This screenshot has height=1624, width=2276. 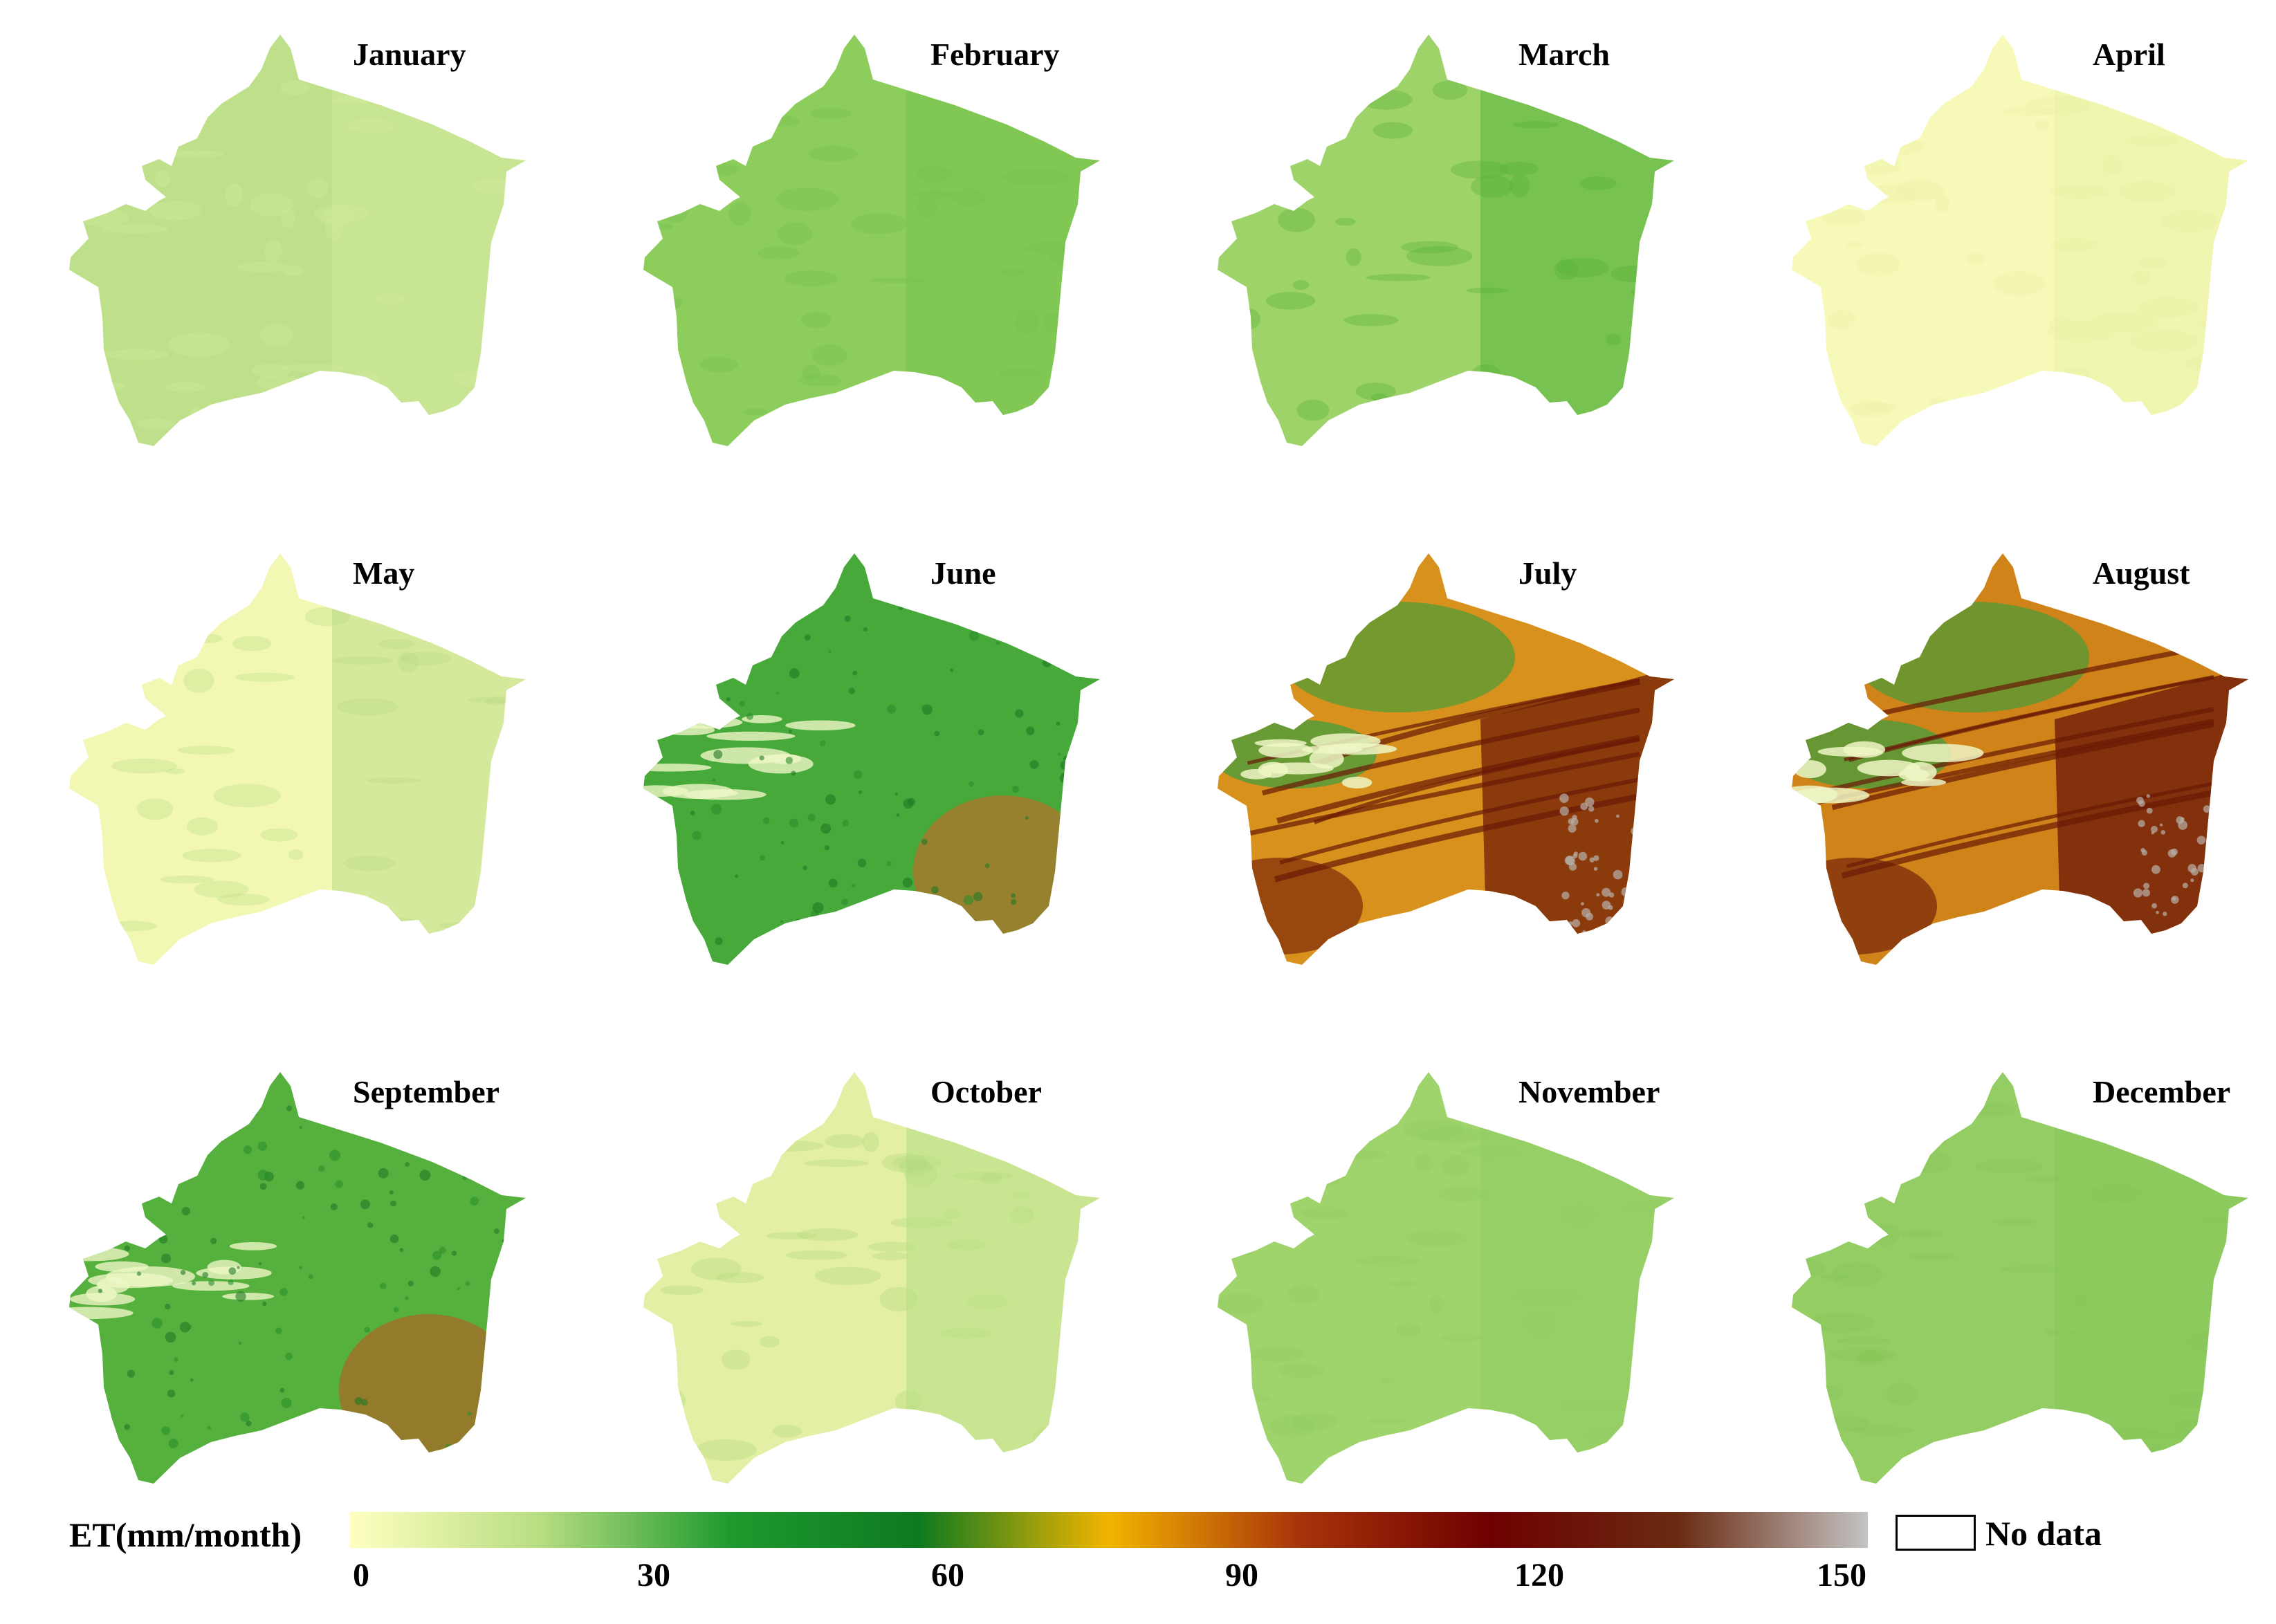 I want to click on et-map-august, so click(x=2020, y=759).